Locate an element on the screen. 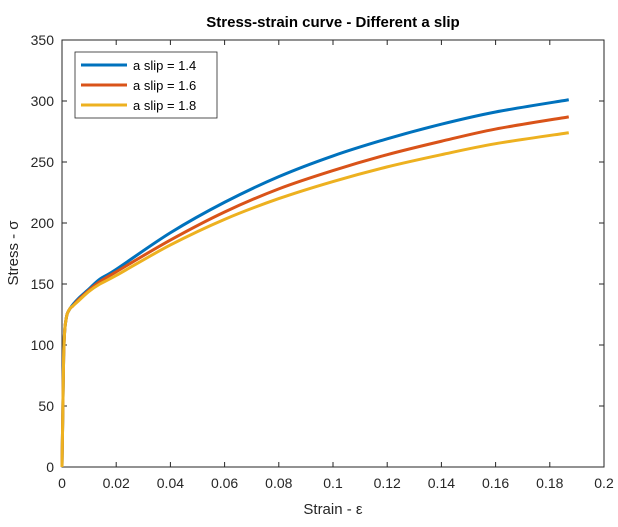 The width and height of the screenshot is (618, 527). x-tick-label: 0.06 is located at coordinates (224, 483).